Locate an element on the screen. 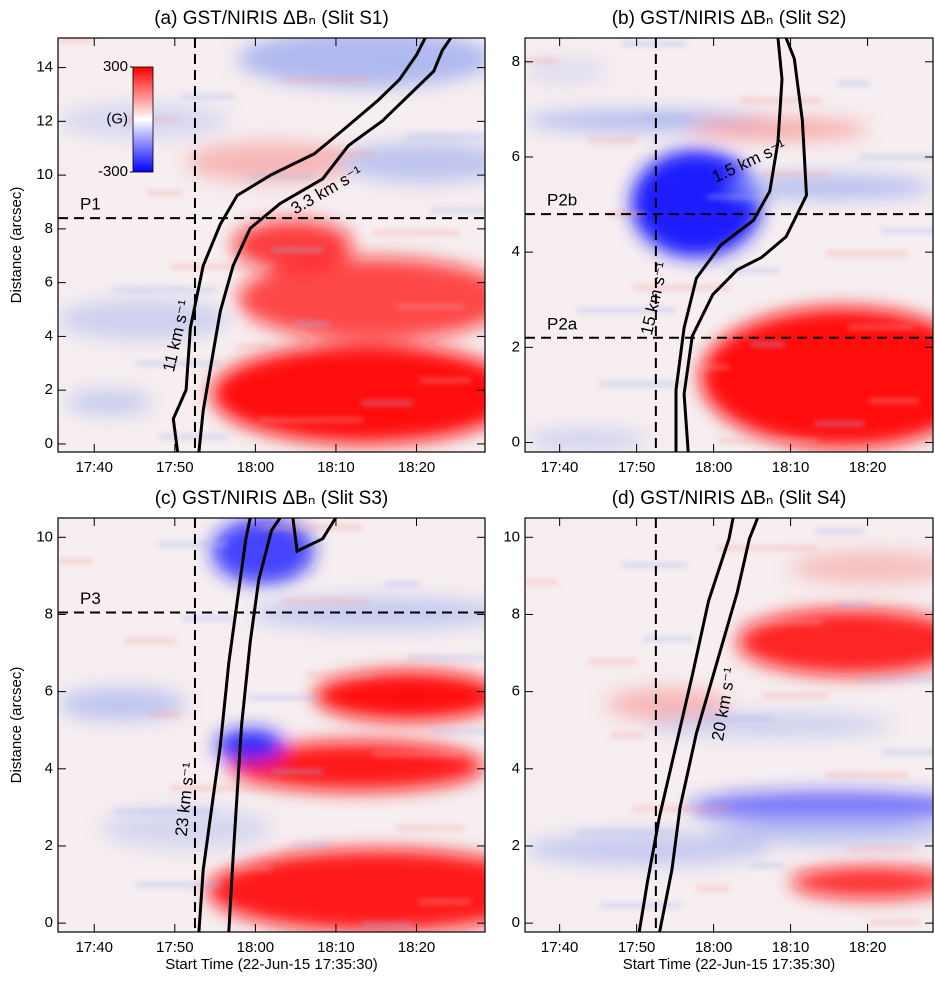 The height and width of the screenshot is (984, 935). y-tick-label: 8 is located at coordinates (516, 61).